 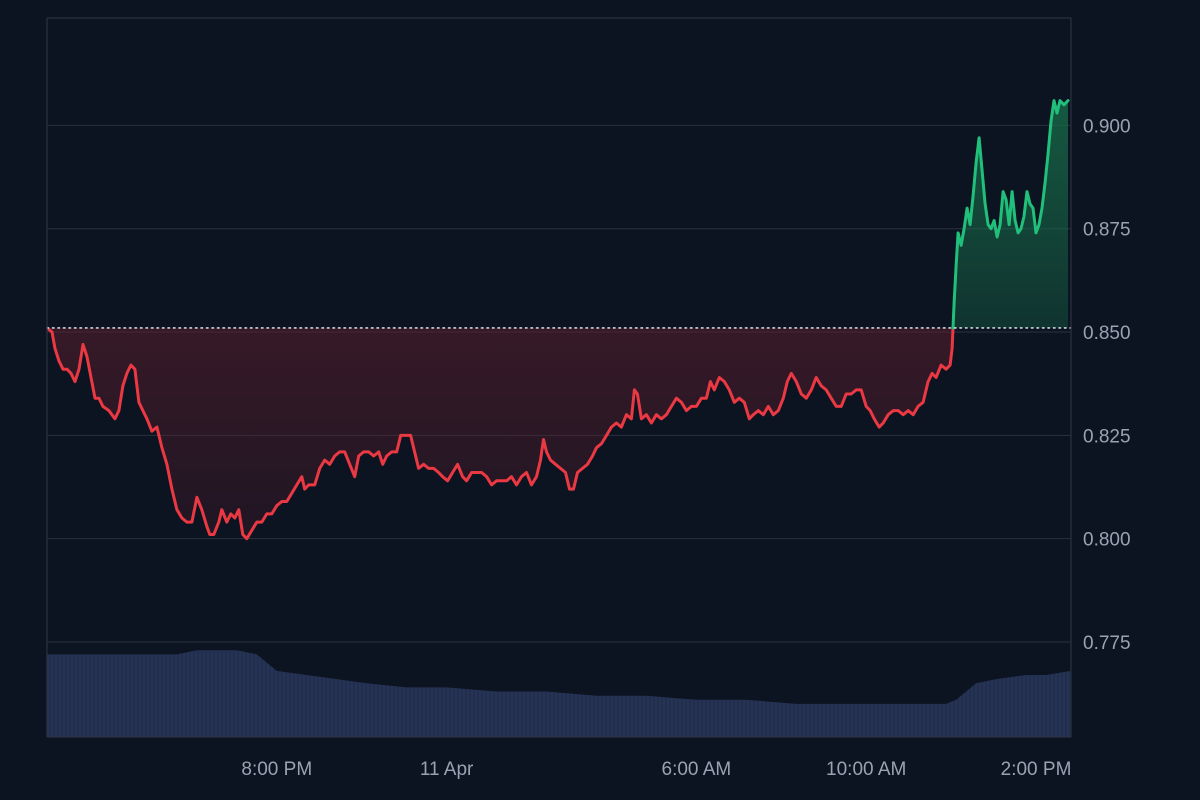 What do you see at coordinates (1107, 126) in the screenshot?
I see `y-tick-label: 0.900` at bounding box center [1107, 126].